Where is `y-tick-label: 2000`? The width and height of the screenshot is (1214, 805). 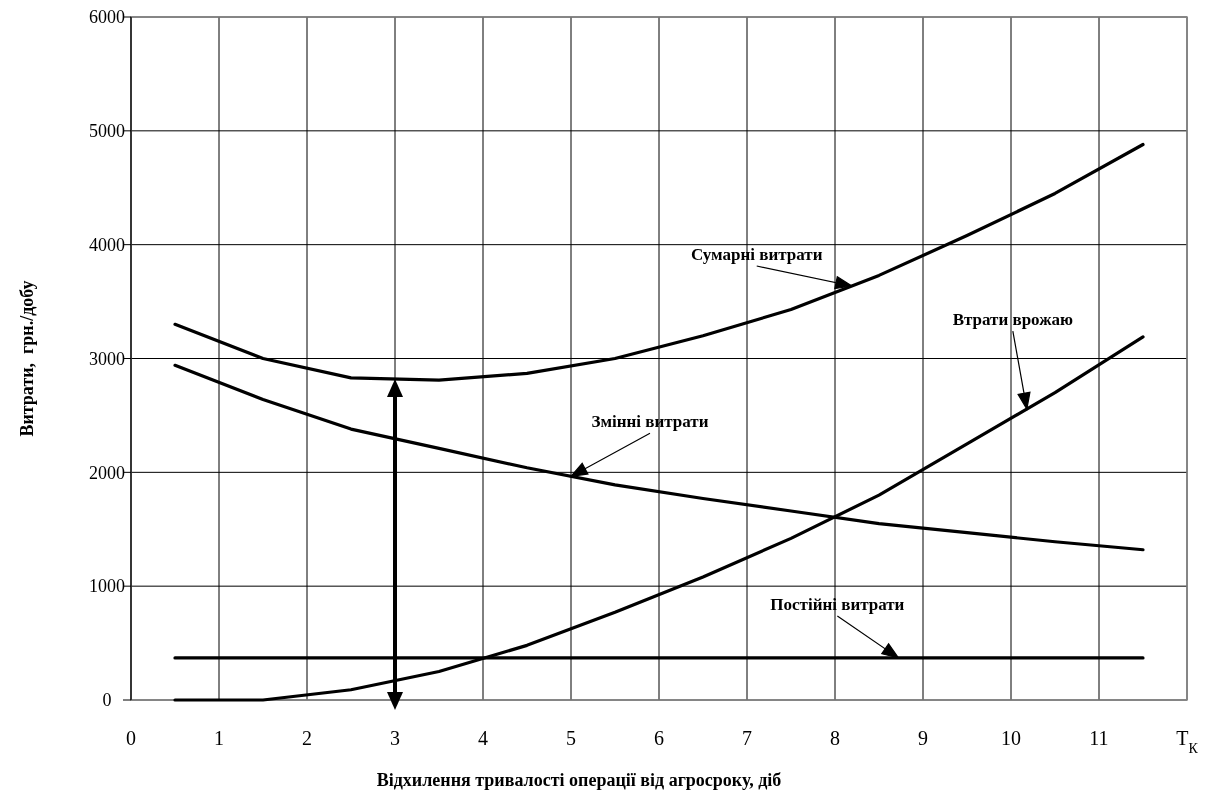
y-tick-label: 2000 is located at coordinates (107, 472).